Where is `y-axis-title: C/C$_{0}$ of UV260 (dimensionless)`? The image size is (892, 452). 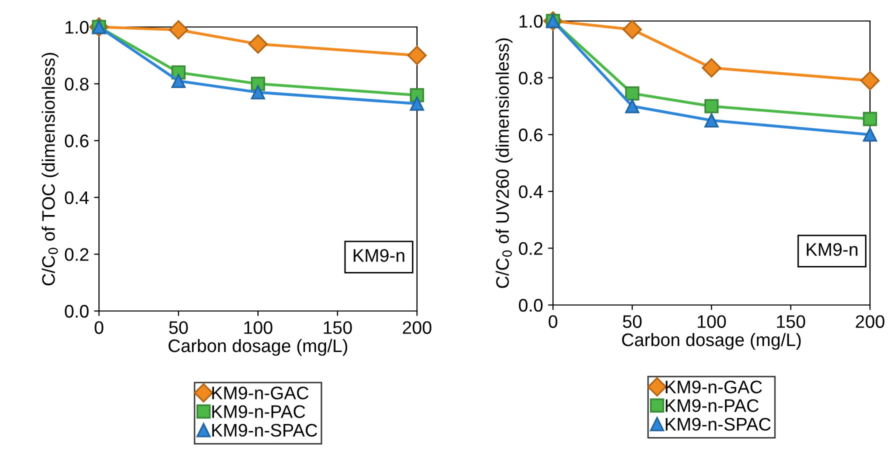 y-axis-title: C/C$_{0}$ of UV260 (dimensionless) is located at coordinates (504, 163).